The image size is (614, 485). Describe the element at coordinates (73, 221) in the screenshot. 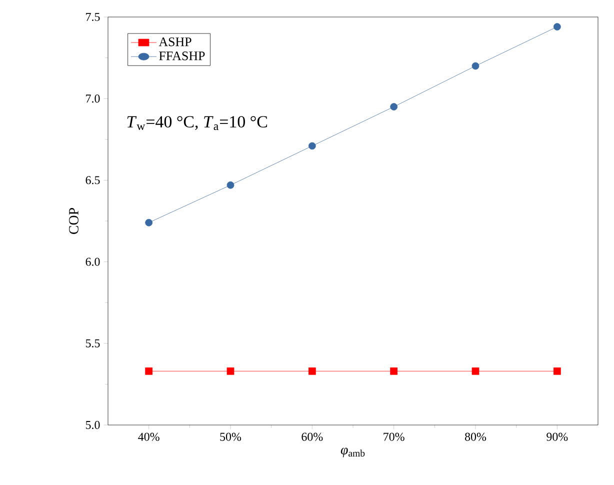

I see `y-axis-title: COP` at that location.